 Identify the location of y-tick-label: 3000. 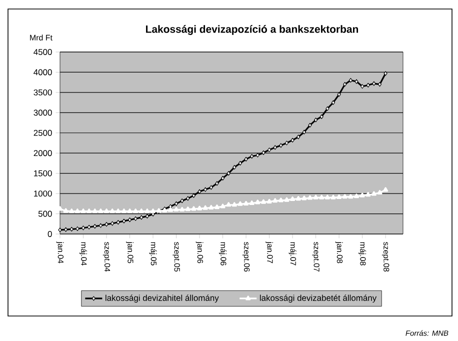
(43, 113).